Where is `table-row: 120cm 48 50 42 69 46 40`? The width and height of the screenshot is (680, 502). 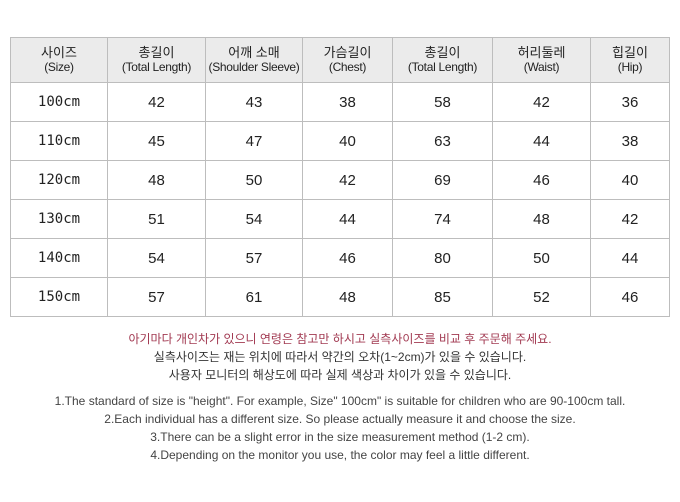 table-row: 120cm 48 50 42 69 46 40 is located at coordinates (340, 180).